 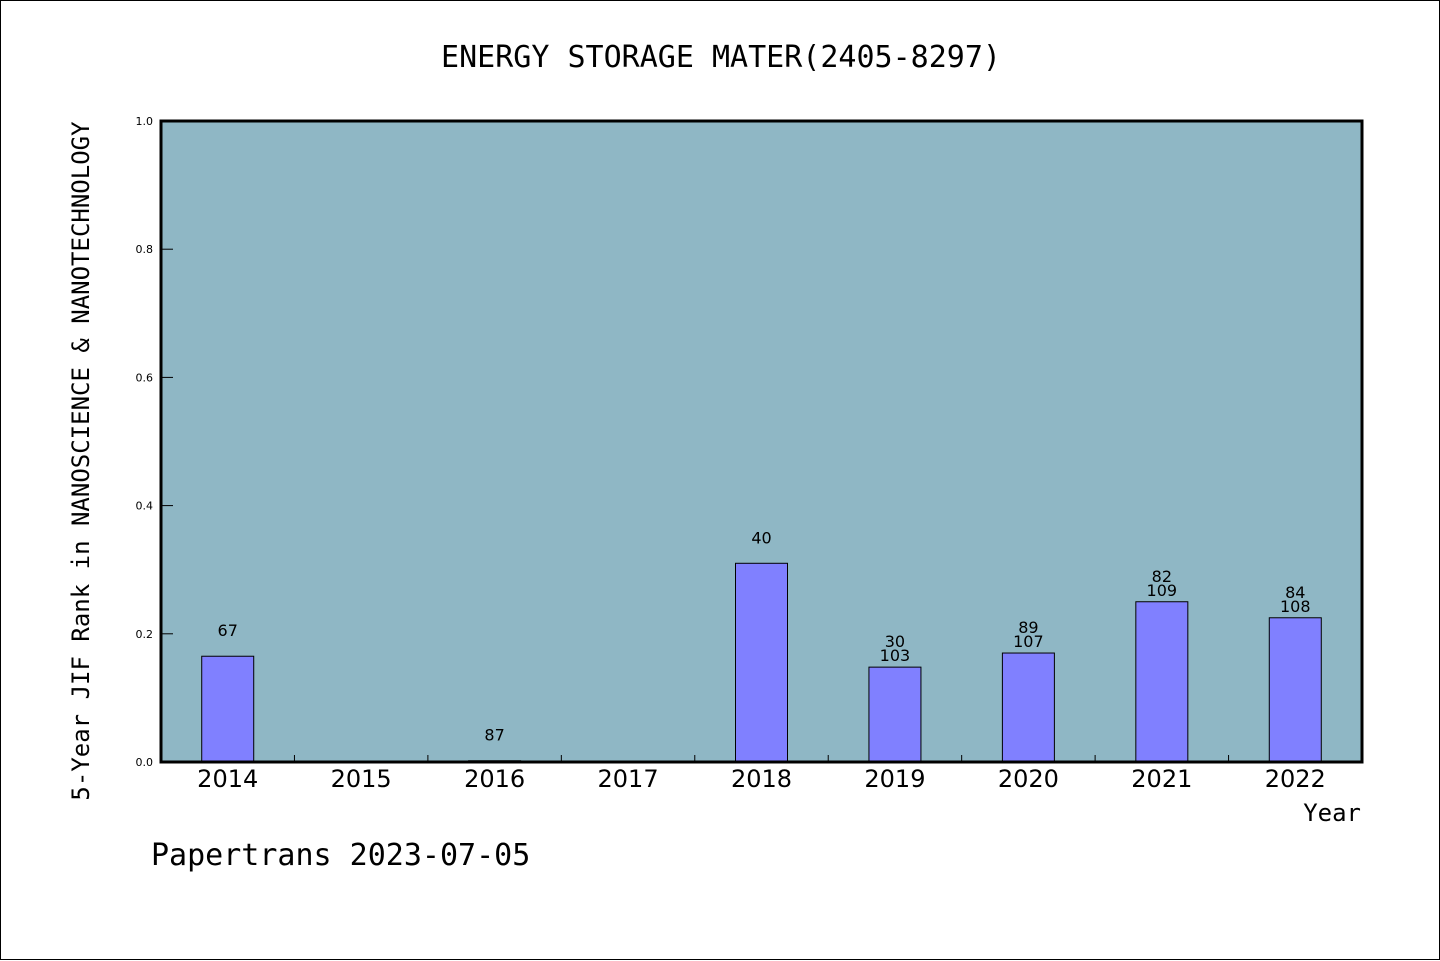 I want to click on bar-value-label: 103, so click(x=895, y=655).